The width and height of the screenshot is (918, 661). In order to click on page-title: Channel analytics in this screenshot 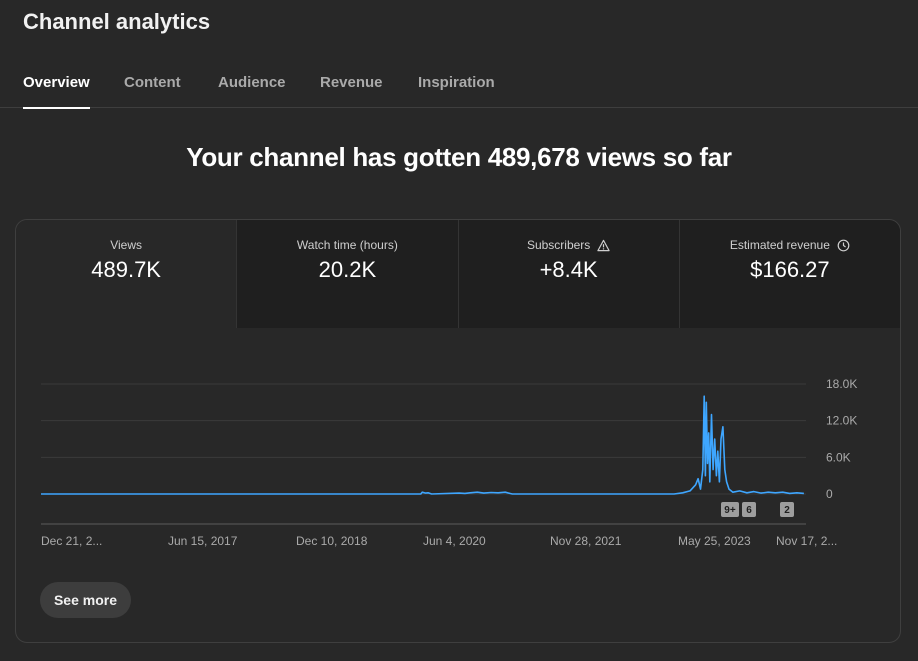, I will do `click(117, 21)`.